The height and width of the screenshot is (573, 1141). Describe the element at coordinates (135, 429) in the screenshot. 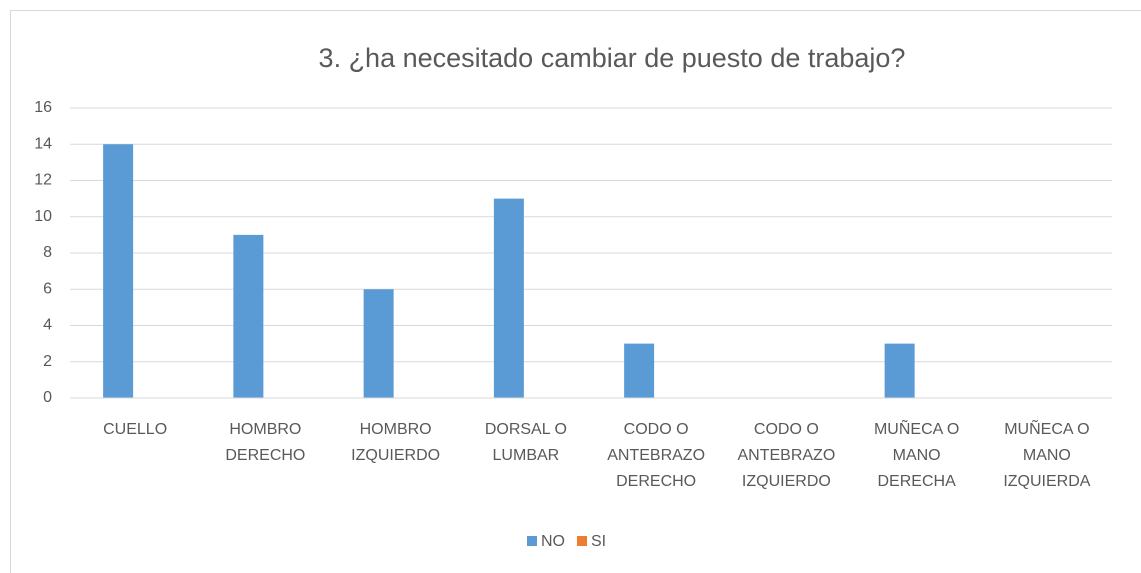

I see `x-tick-label: CUELLO` at that location.